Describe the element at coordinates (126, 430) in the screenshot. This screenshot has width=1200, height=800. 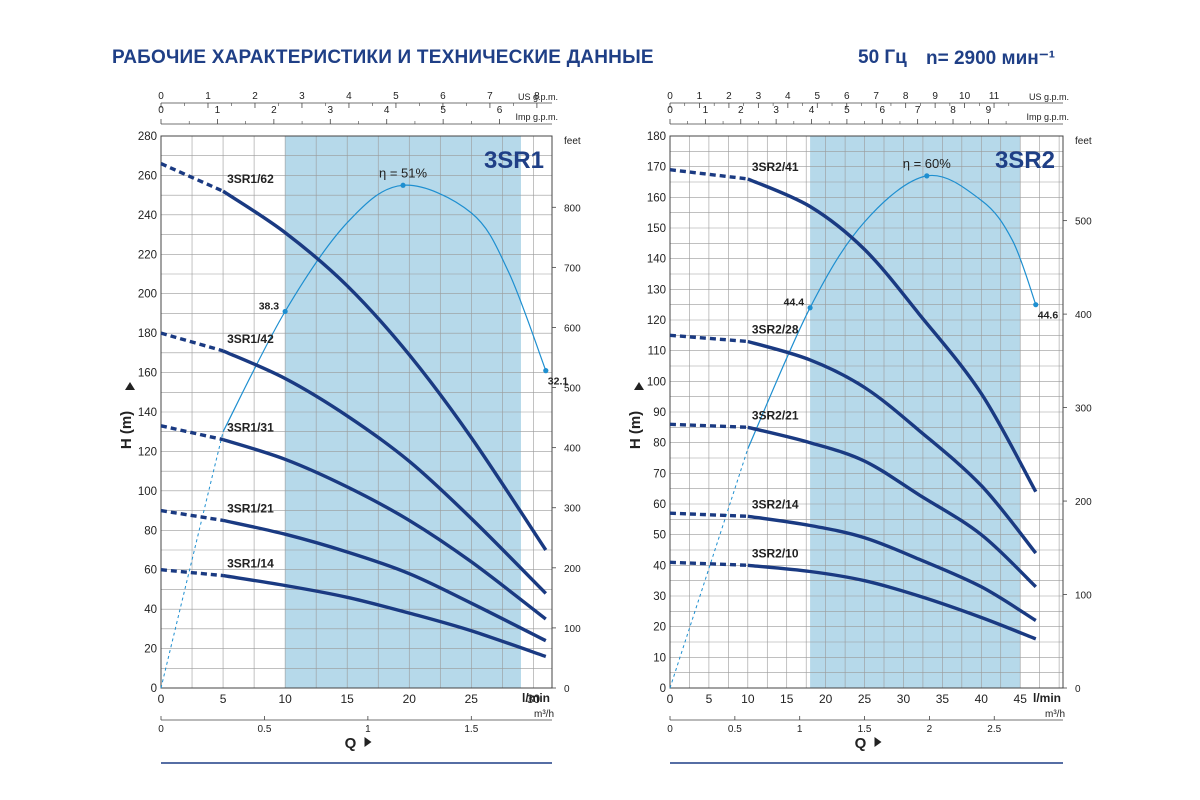
I see `y-axis-label: H (m)` at that location.